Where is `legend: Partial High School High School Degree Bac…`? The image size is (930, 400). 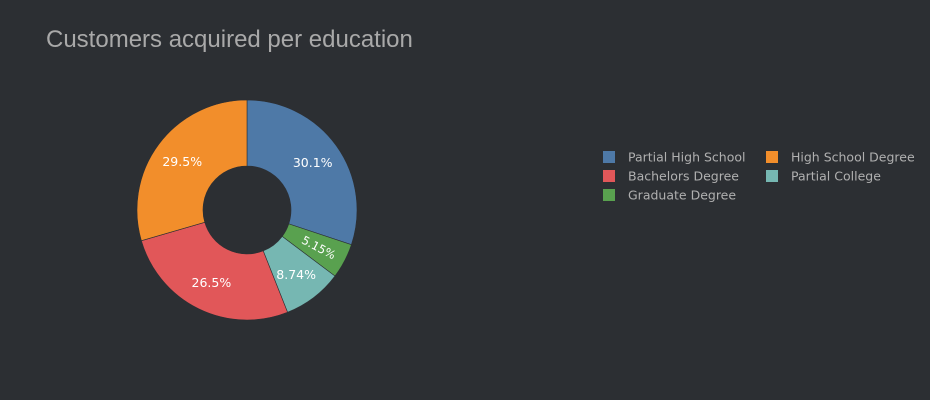 legend: Partial High School High School Degree Bac… is located at coordinates (759, 176).